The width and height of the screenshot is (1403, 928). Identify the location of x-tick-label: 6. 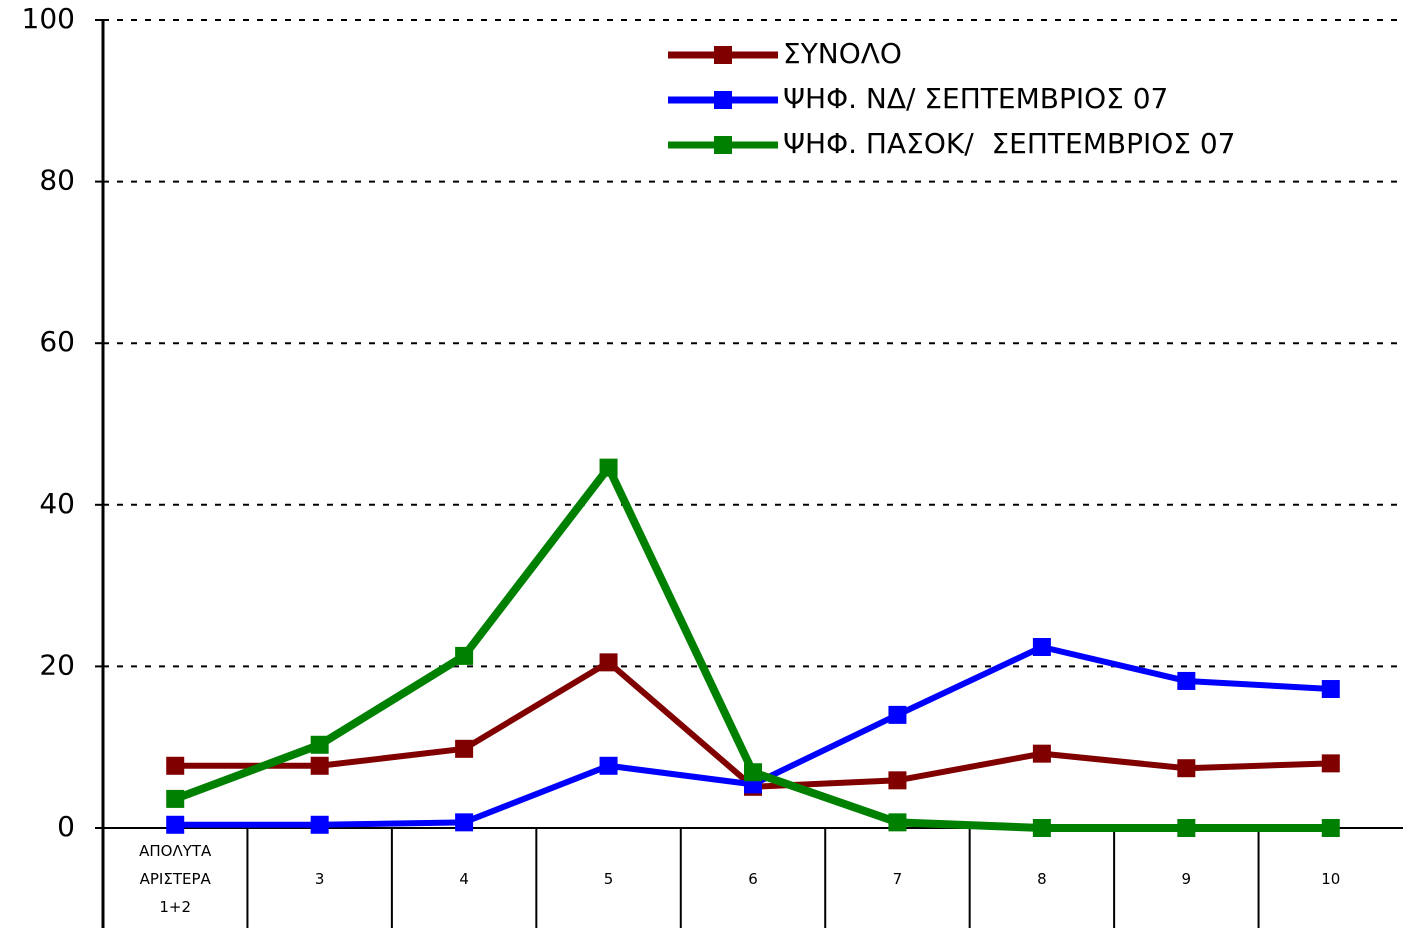
(753, 879).